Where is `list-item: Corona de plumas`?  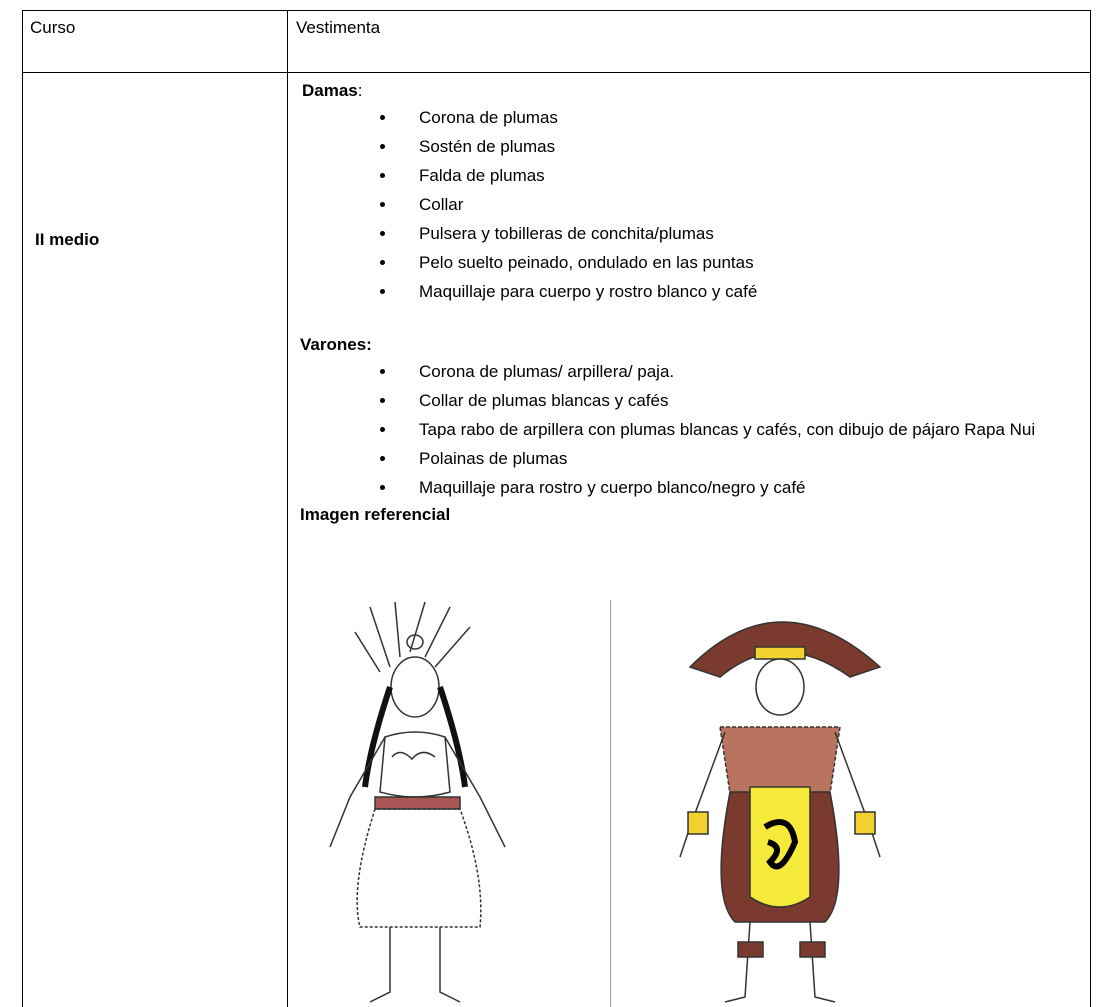 list-item: Corona de plumas is located at coordinates (742, 117).